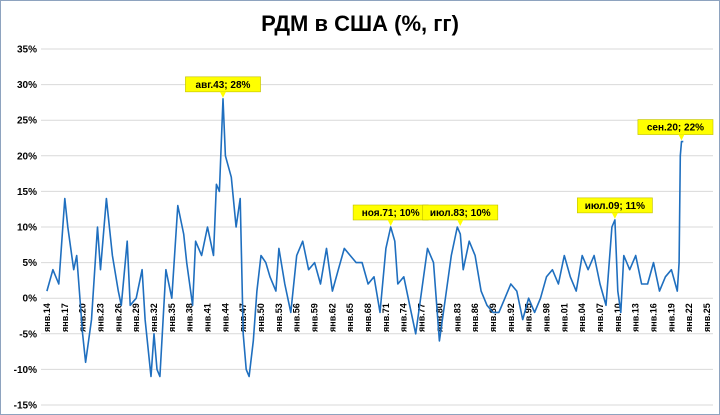  I want to click on y-axis-ticks: 35% 30% 25% 20% 15% 10% 5% 0% -5% -10% -15%, so click(25, 228).